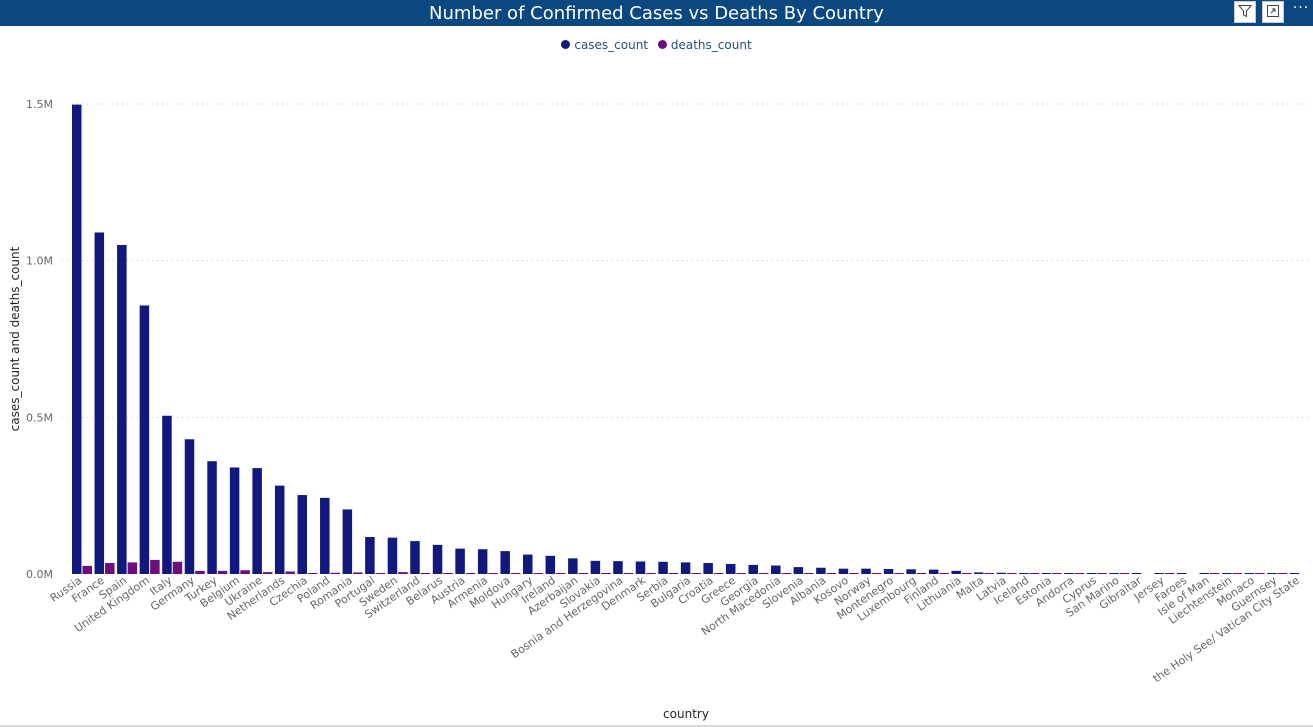  I want to click on y-tick-label: 0.5M, so click(39, 417).